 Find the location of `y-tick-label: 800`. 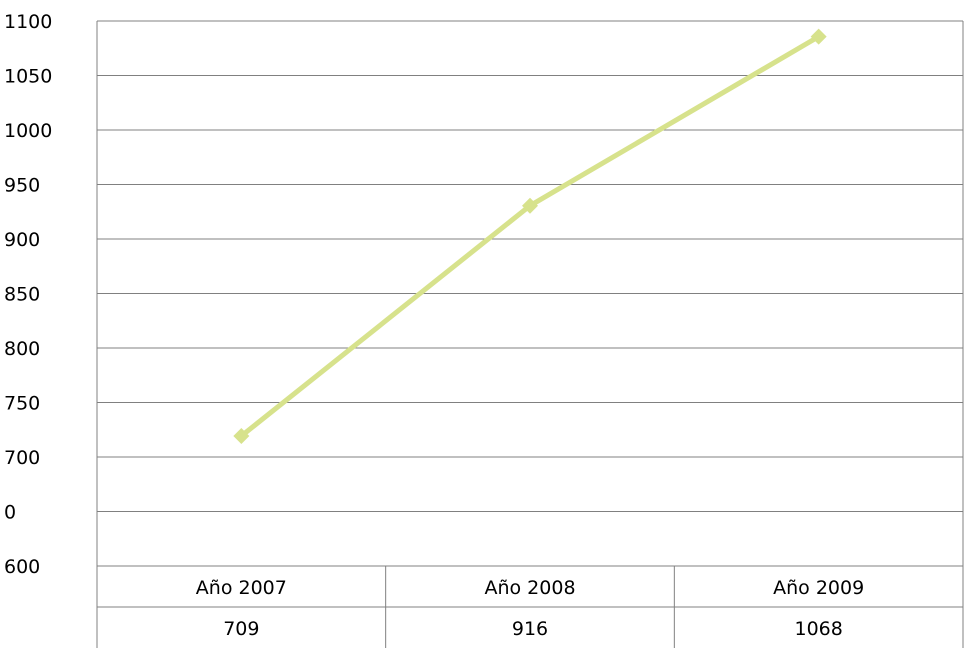

y-tick-label: 800 is located at coordinates (22, 349).